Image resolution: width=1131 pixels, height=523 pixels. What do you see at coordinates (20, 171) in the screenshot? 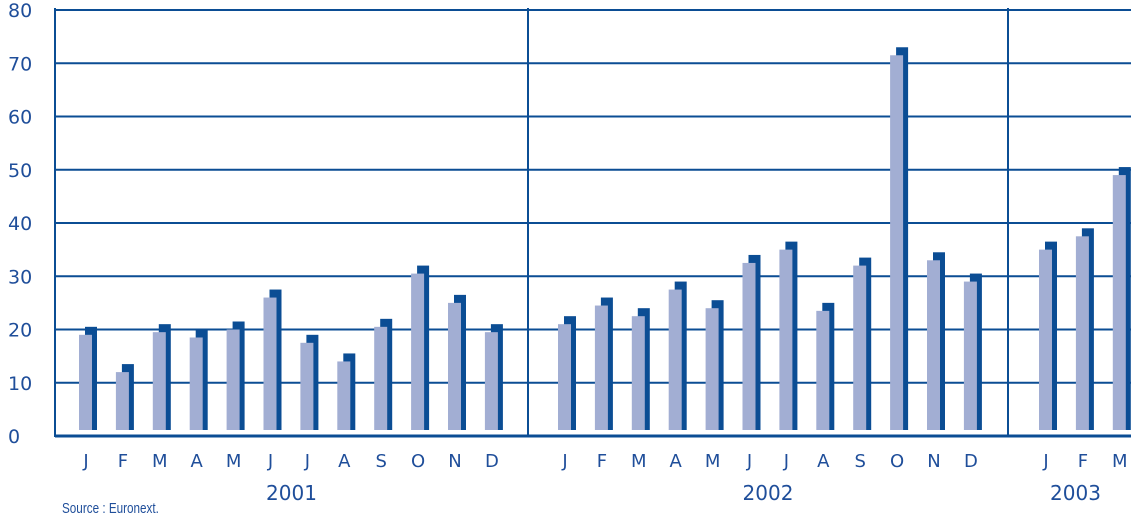
I see `y-tick-label: 50` at bounding box center [20, 171].